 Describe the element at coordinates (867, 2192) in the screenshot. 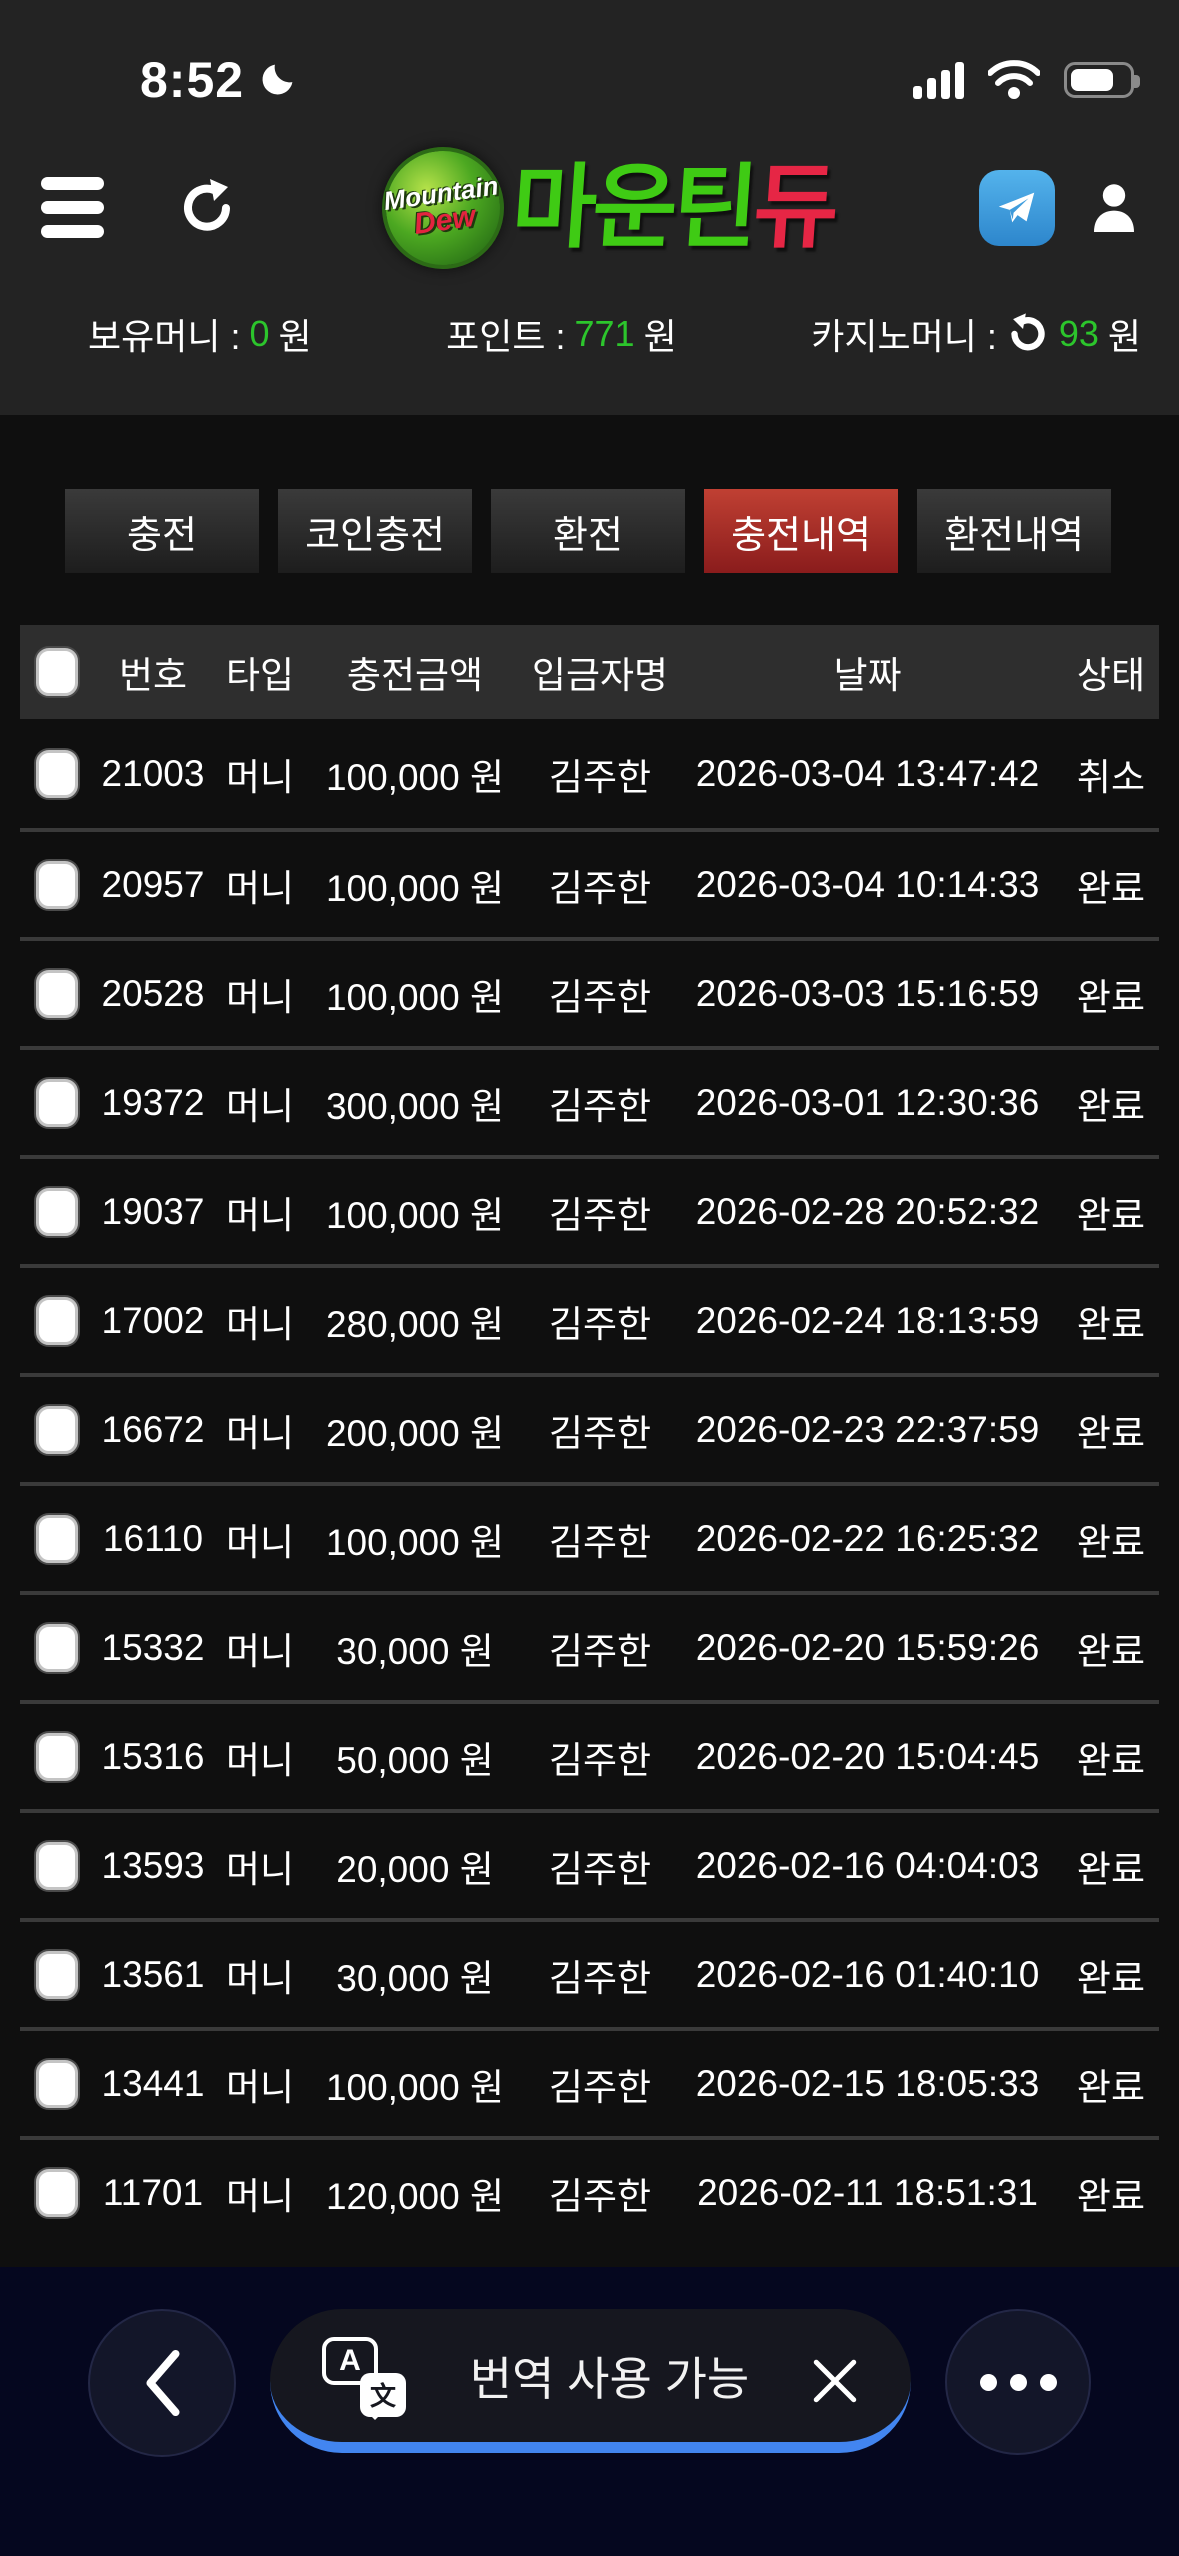

I see `cell-date: 2026-02-11 18:51:31` at that location.